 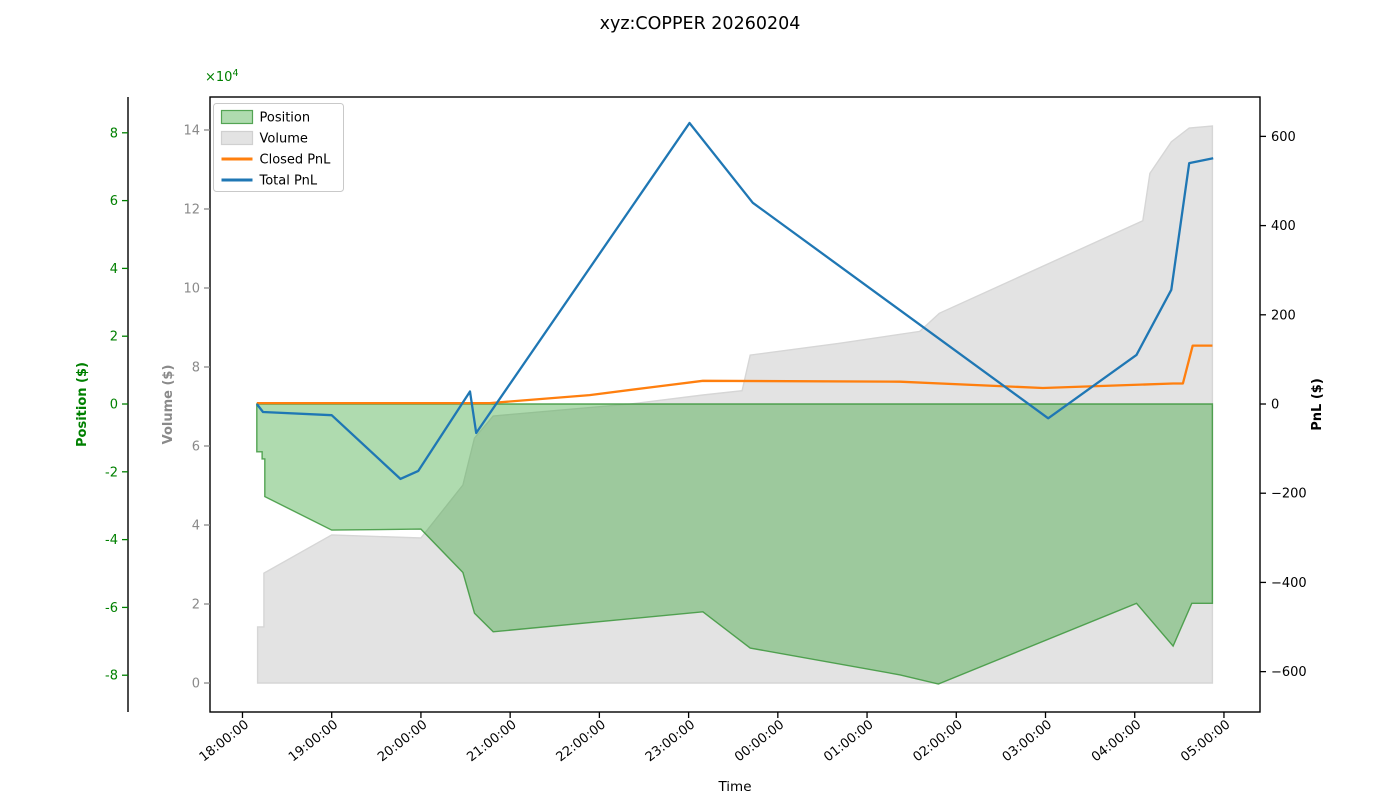 I want to click on legend-label: Position, so click(x=285, y=118).